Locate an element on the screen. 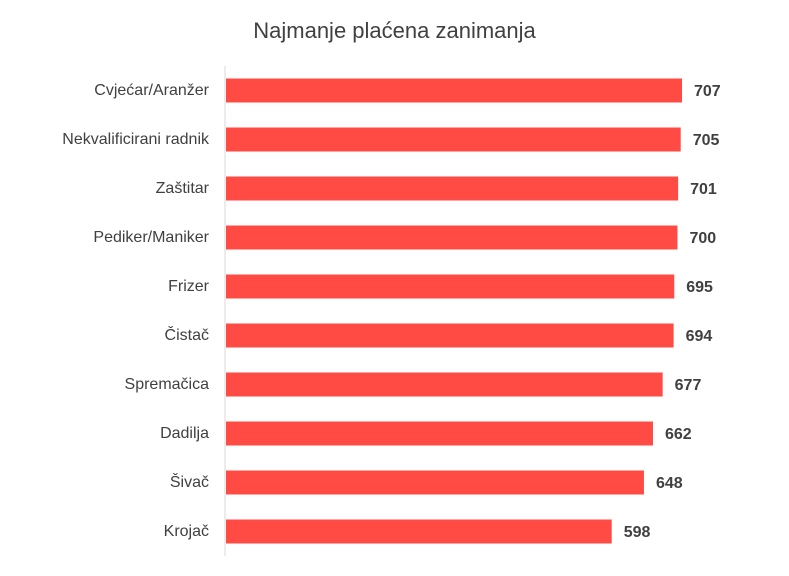  category-label-5: Čistač is located at coordinates (187, 334).